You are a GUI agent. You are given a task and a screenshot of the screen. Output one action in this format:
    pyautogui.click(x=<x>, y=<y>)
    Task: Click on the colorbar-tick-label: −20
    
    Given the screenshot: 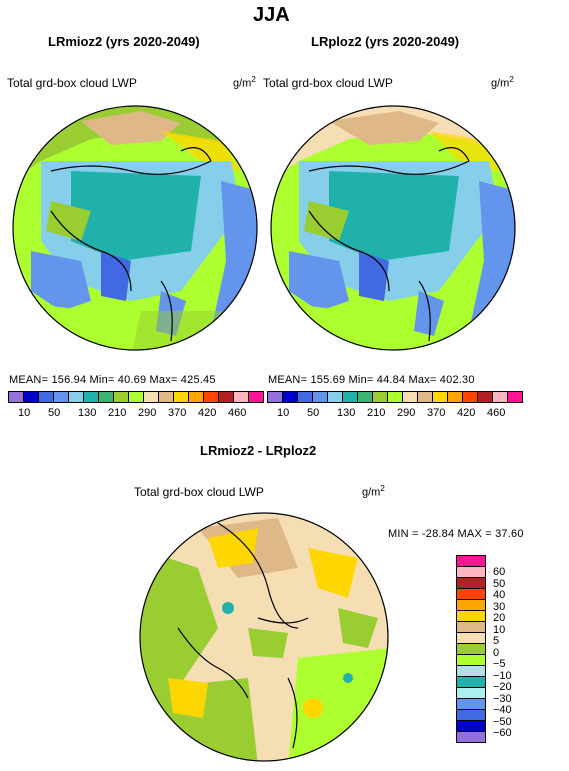 What is the action you would take?
    pyautogui.click(x=502, y=687)
    